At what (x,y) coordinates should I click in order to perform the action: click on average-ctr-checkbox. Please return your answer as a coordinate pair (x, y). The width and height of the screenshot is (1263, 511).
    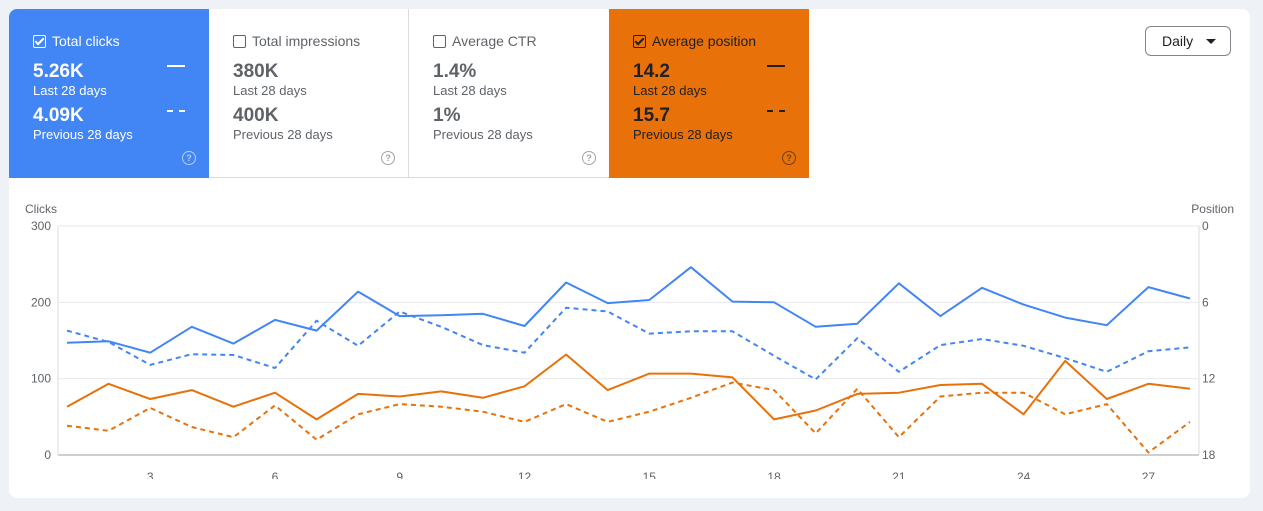
    Looking at the image, I should click on (439, 41).